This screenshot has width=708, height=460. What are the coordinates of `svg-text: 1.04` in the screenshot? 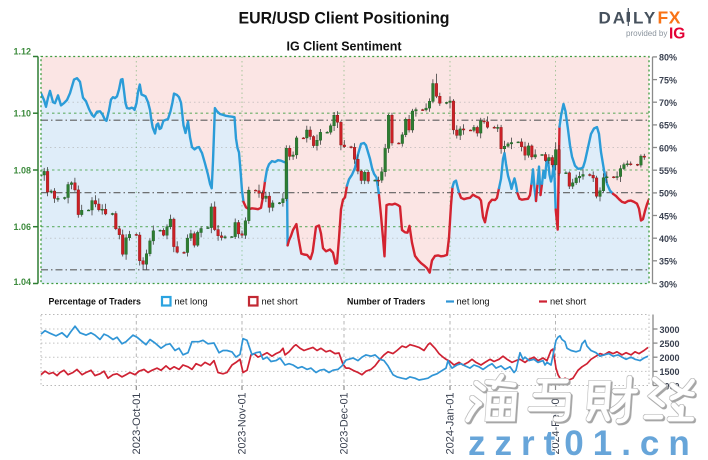 It's located at (22, 282).